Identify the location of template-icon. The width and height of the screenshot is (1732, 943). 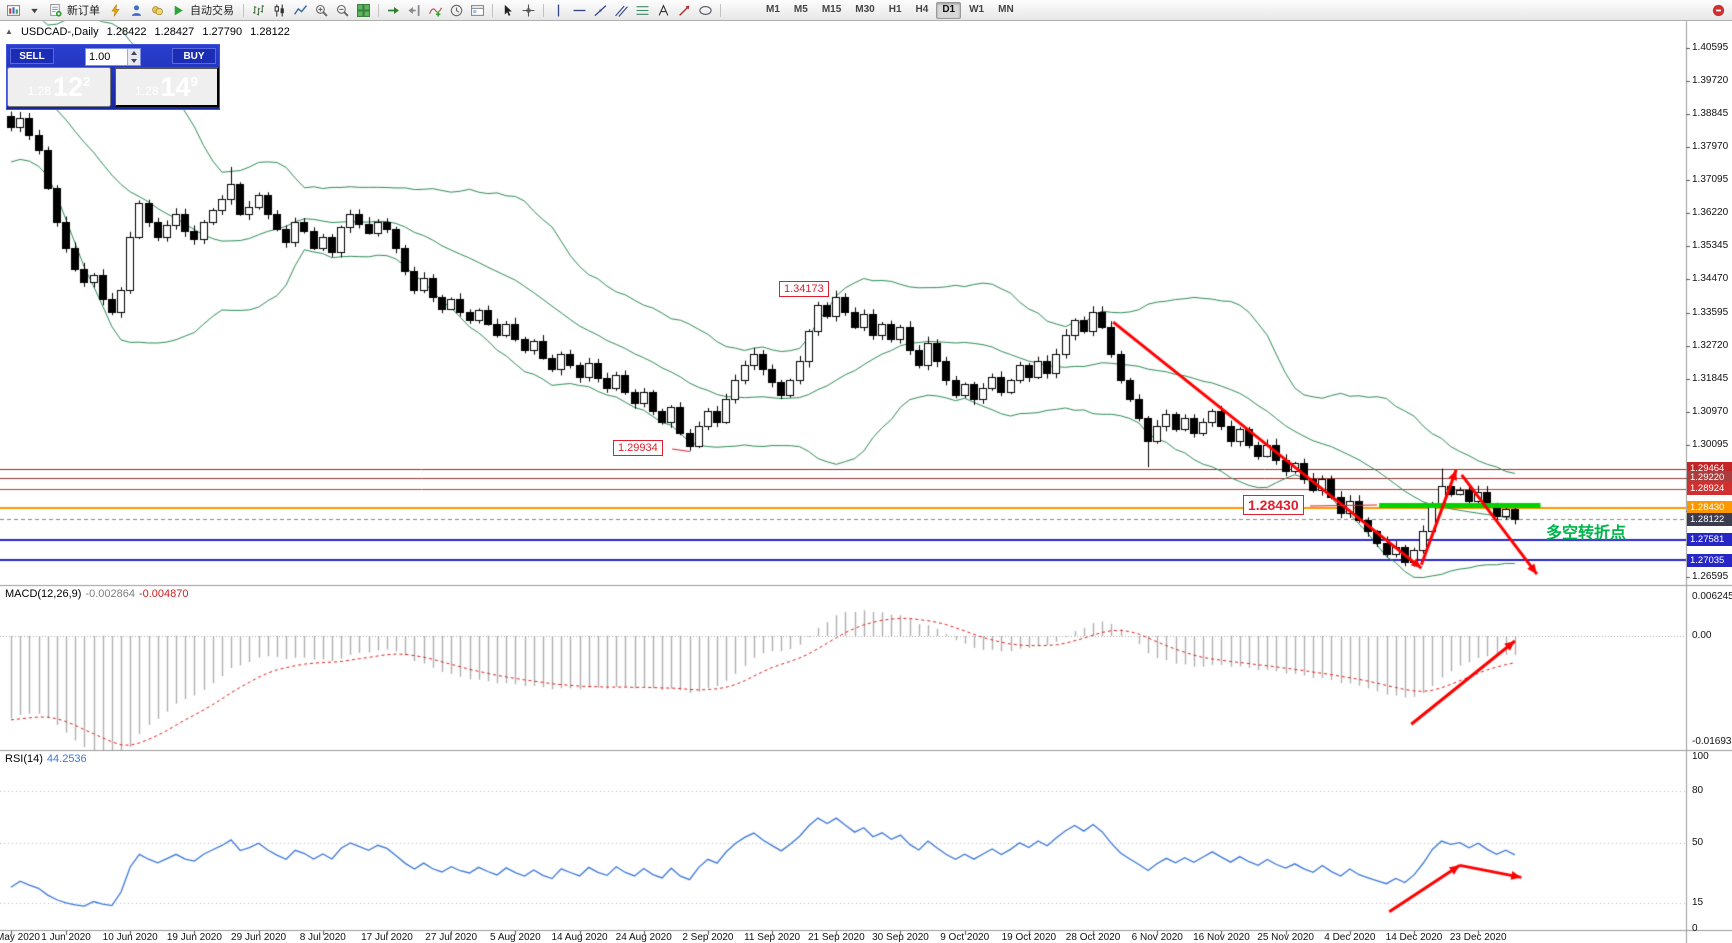
(477, 10).